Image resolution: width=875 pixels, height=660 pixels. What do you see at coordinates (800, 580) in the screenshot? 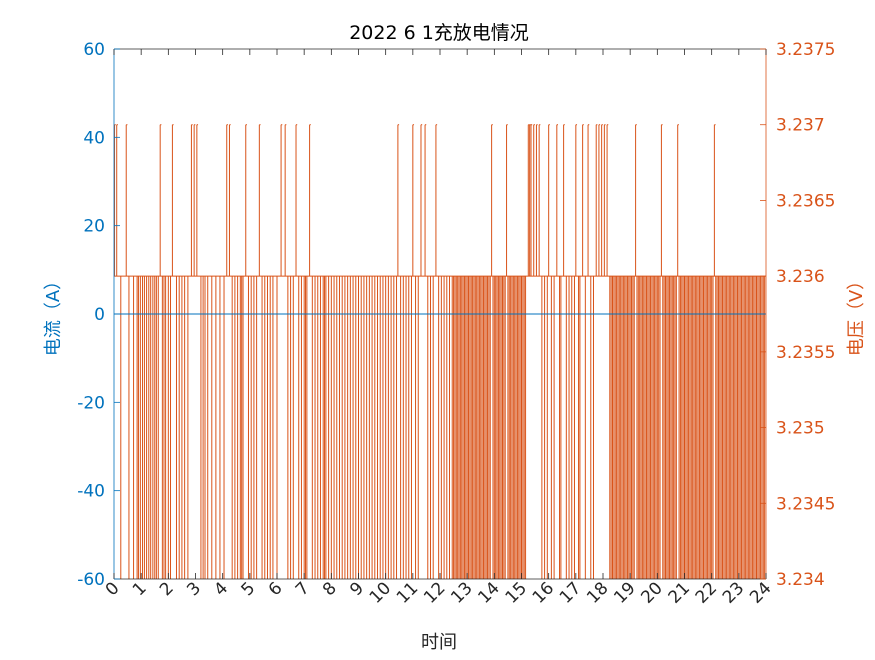
I see `right-y-tick-label: 3.234` at bounding box center [800, 580].